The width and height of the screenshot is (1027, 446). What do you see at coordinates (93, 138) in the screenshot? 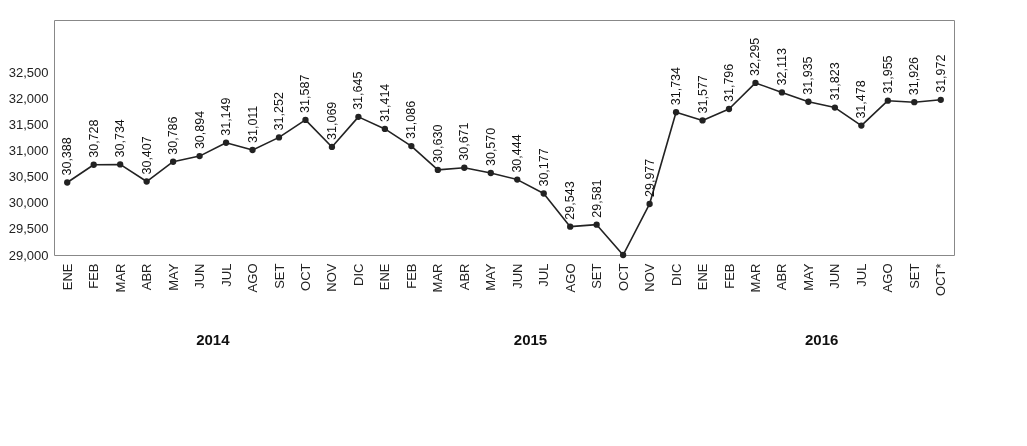
I see `data-label: 30,728` at bounding box center [93, 138].